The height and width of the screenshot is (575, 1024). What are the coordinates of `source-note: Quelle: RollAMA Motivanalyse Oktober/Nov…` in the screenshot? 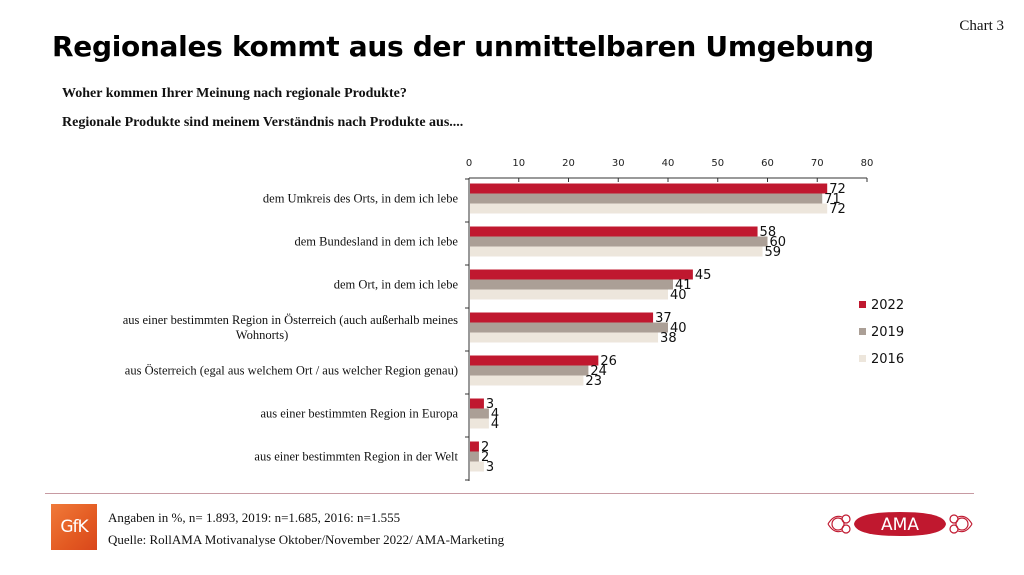 It's located at (306, 539).